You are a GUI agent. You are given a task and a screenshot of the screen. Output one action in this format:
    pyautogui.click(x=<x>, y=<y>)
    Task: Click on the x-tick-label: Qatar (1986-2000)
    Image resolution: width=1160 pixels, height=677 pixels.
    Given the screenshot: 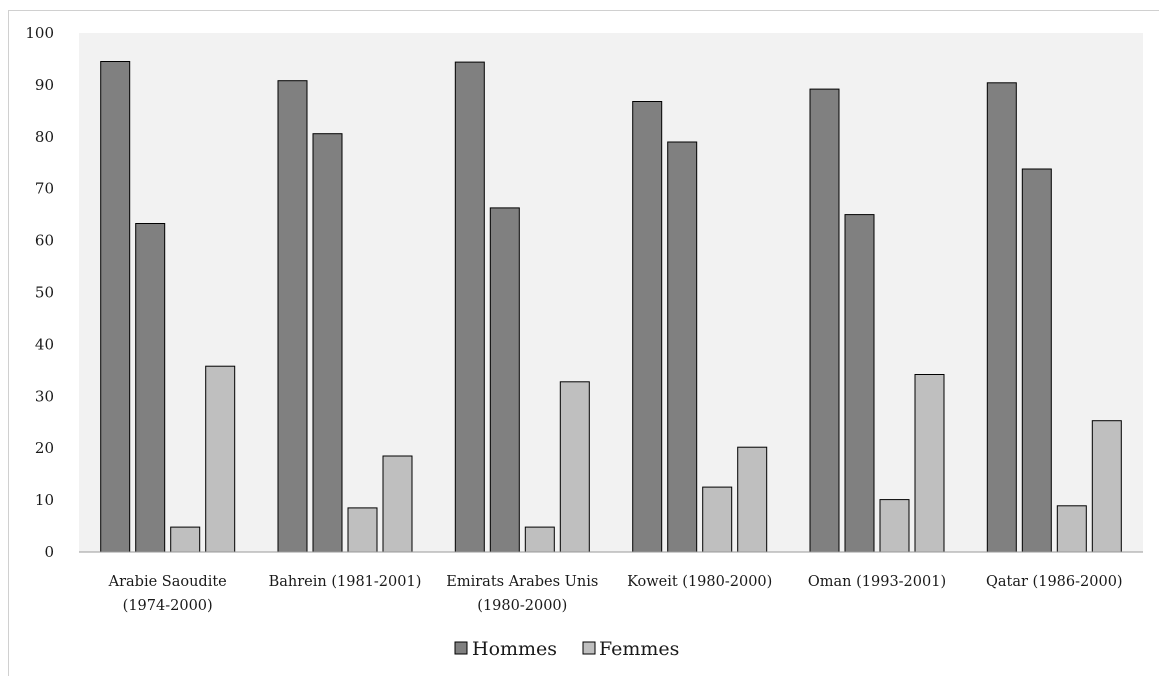 What is the action you would take?
    pyautogui.click(x=1054, y=582)
    